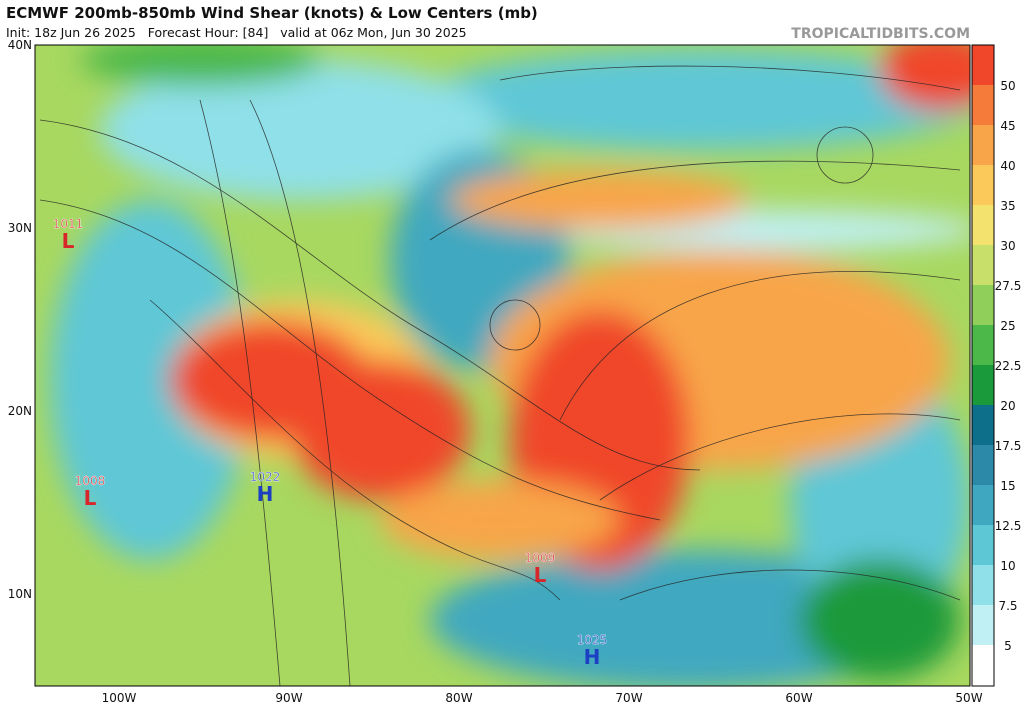 This screenshot has width=1024, height=710. Describe the element at coordinates (265, 477) in the screenshot. I see `center-pressure: 1022` at that location.